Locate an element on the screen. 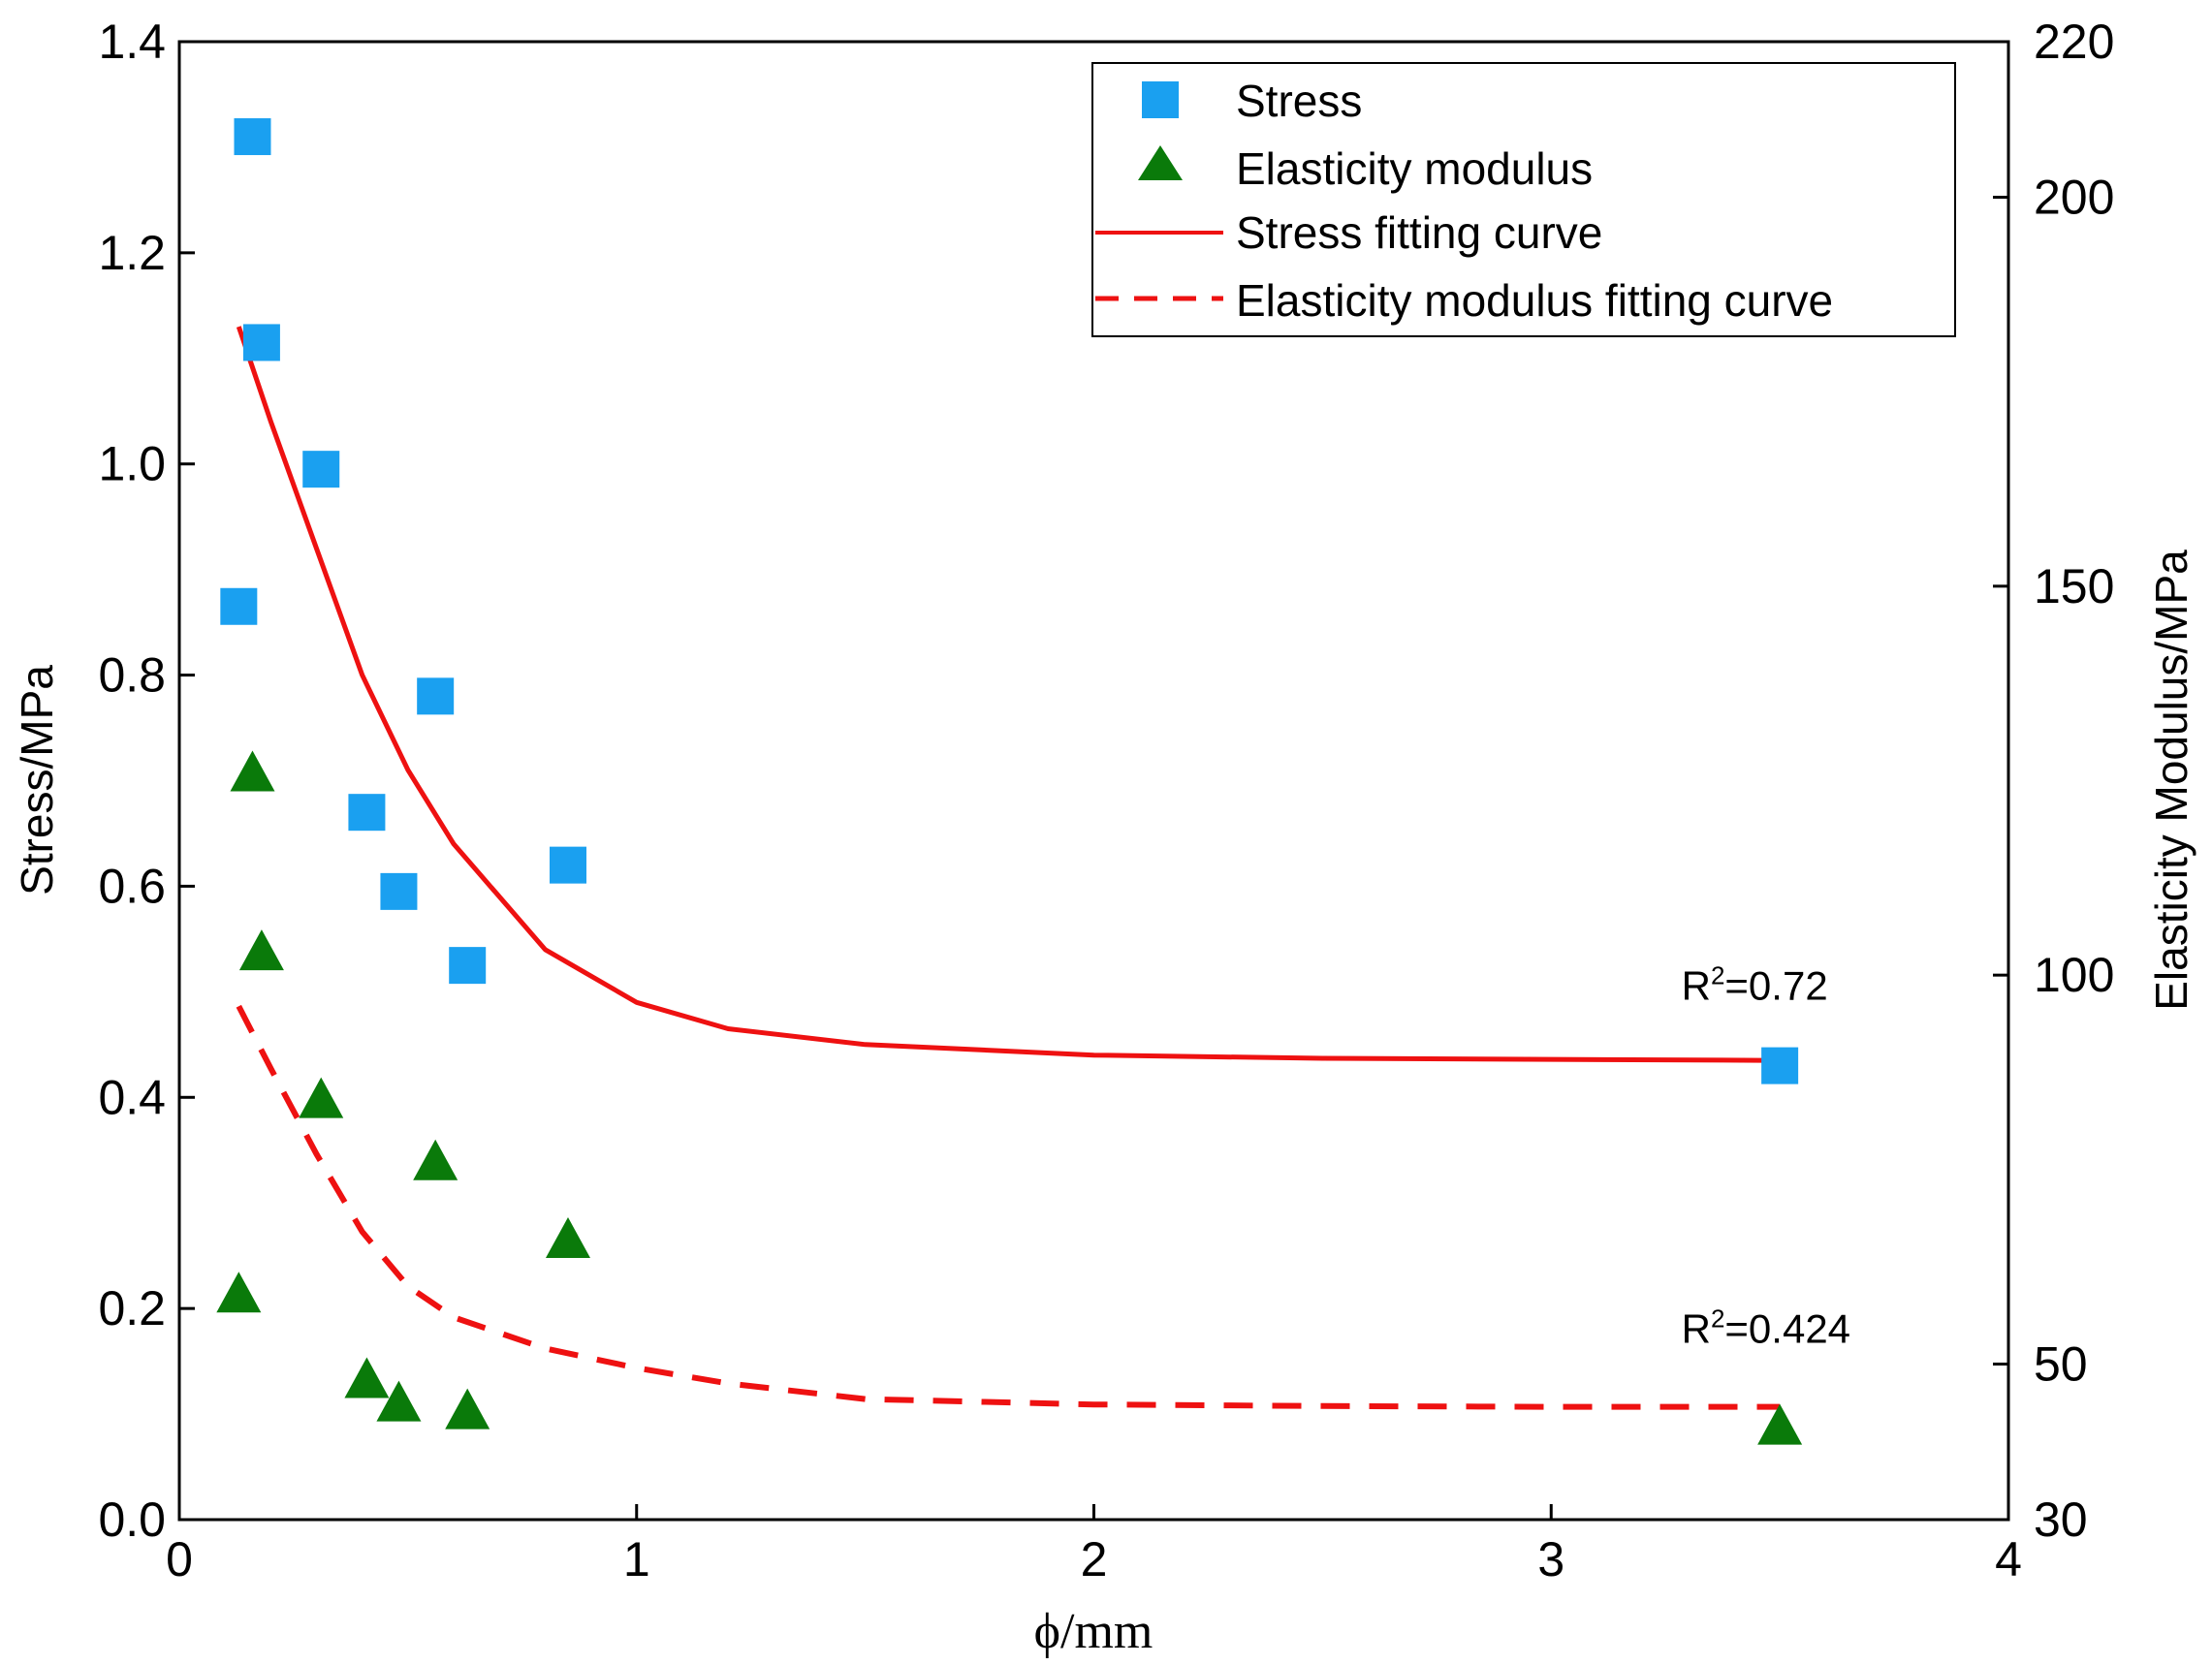  x-axis-title: ϕ/mm is located at coordinates (1093, 1631).